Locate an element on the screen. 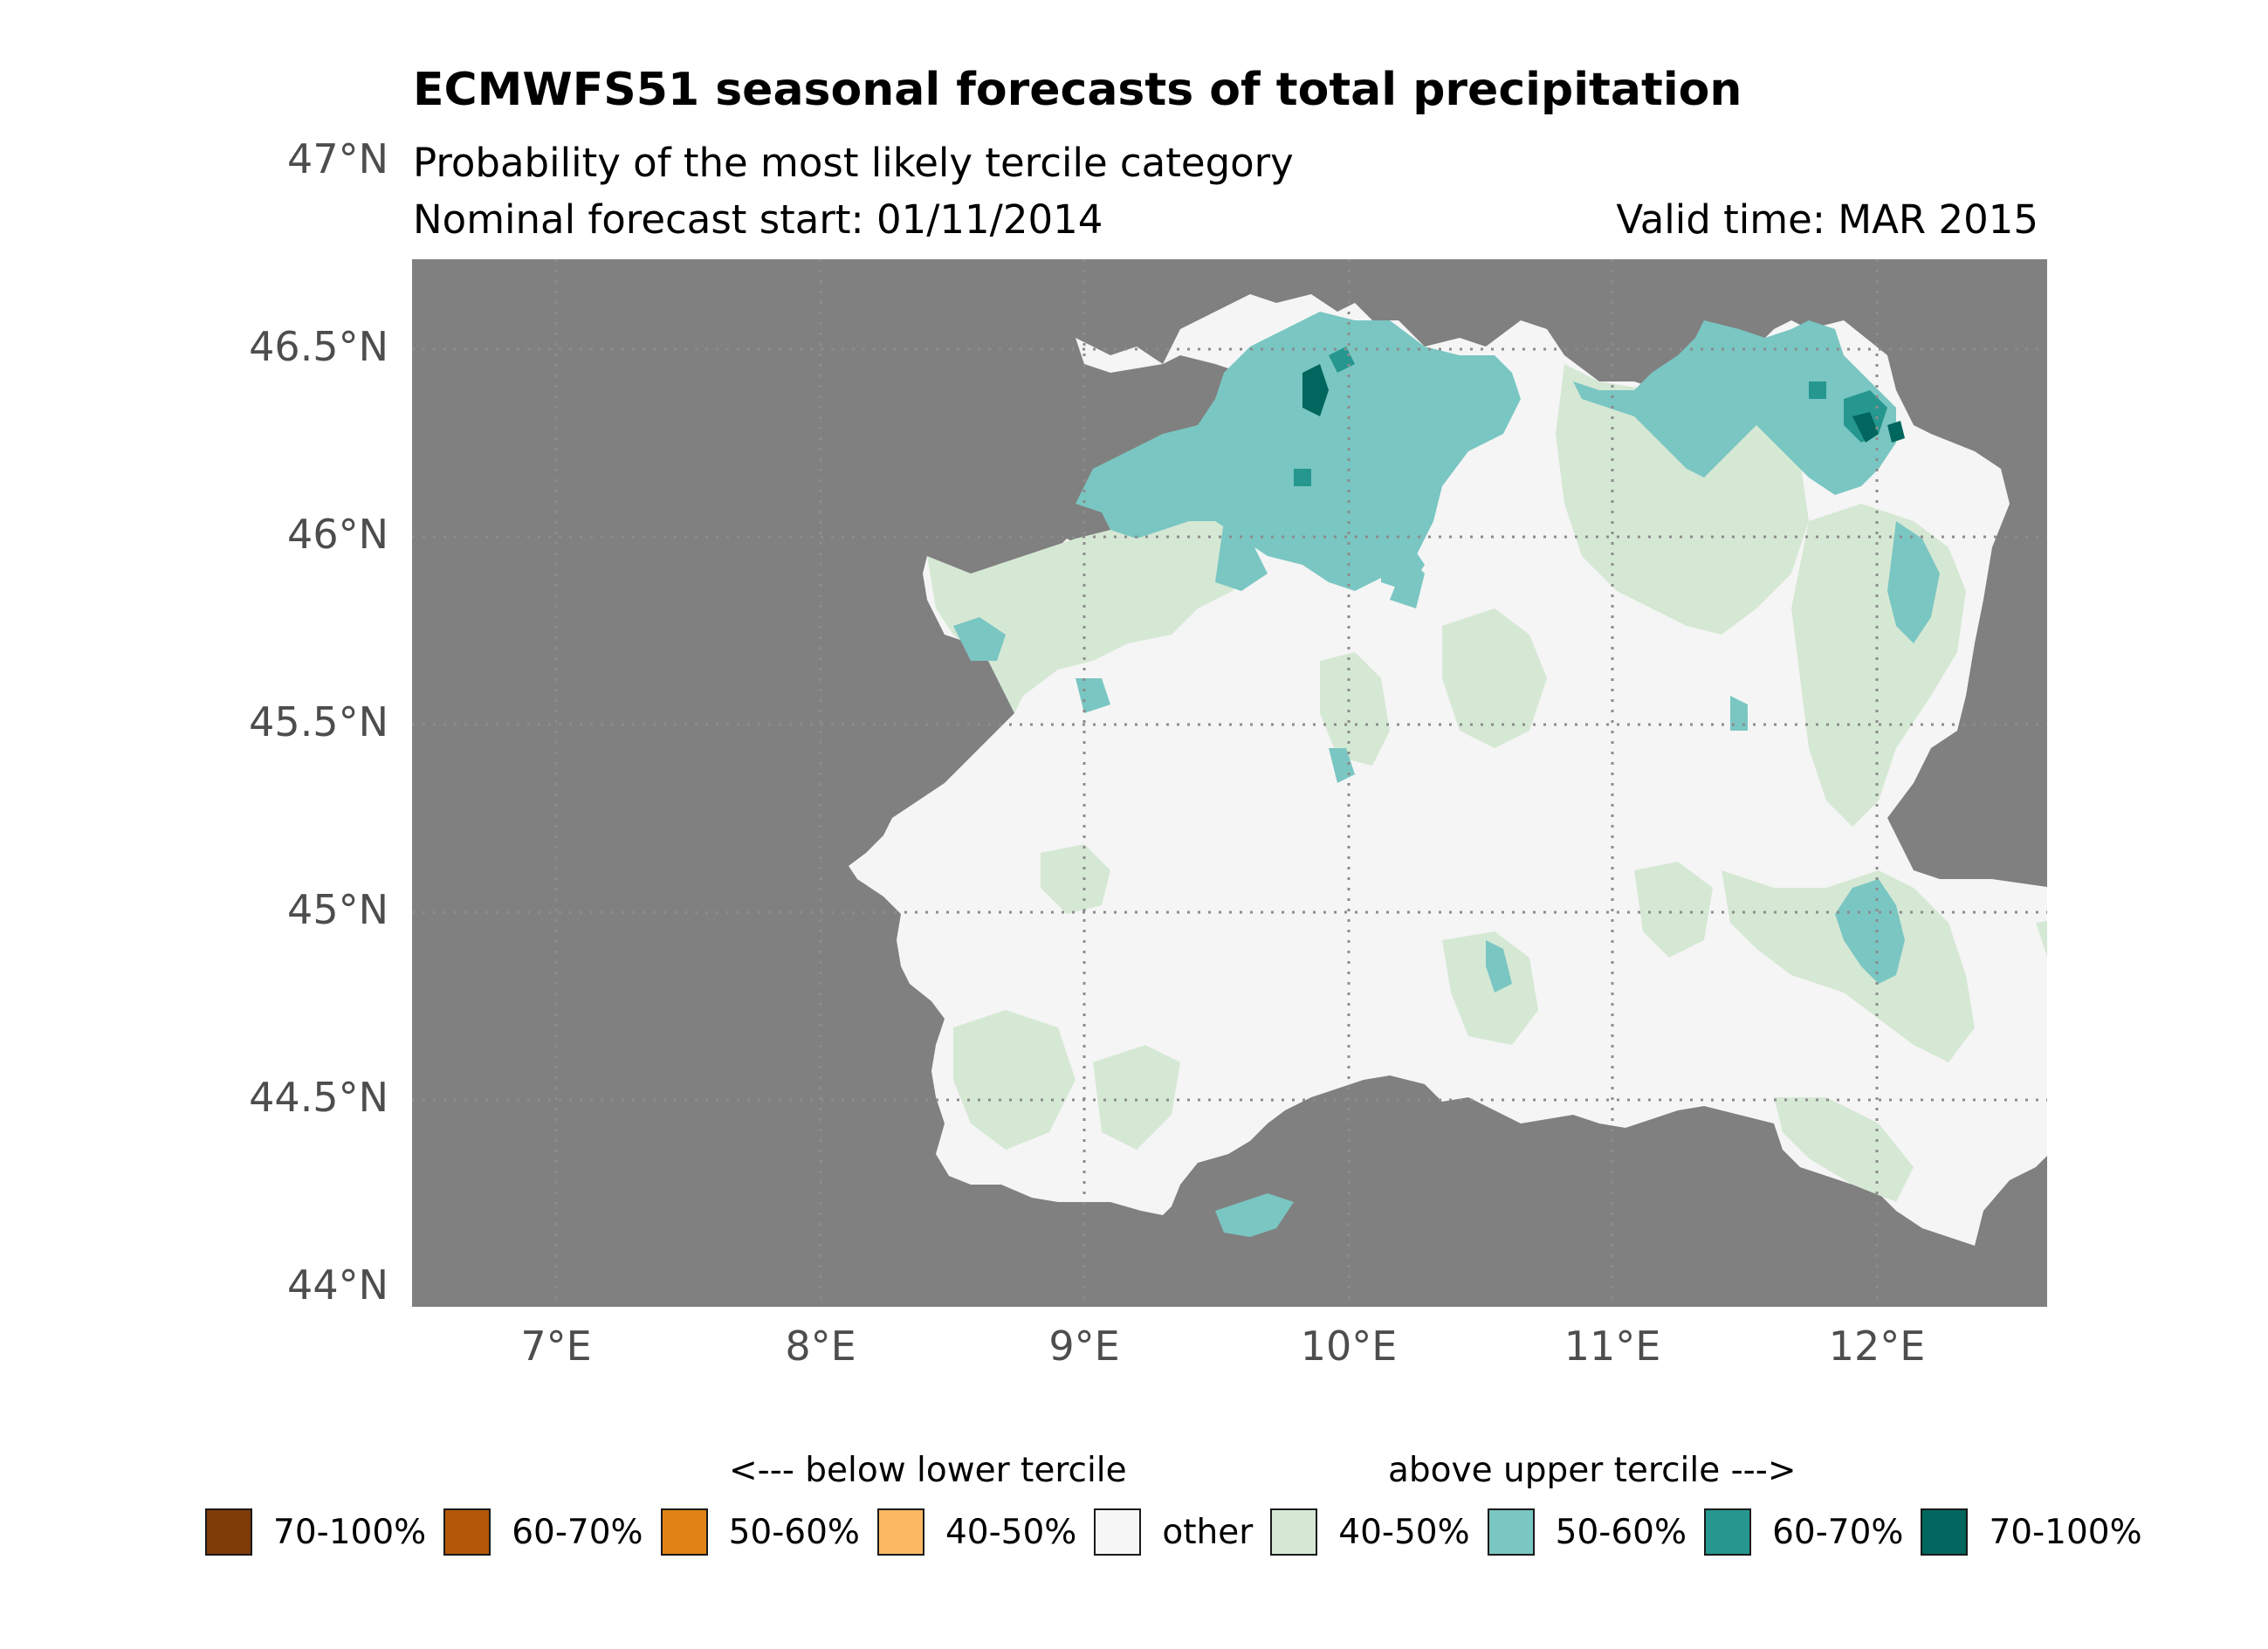 This screenshot has height=1649, width=2268. lat-label-44: 44°N is located at coordinates (338, 1285).